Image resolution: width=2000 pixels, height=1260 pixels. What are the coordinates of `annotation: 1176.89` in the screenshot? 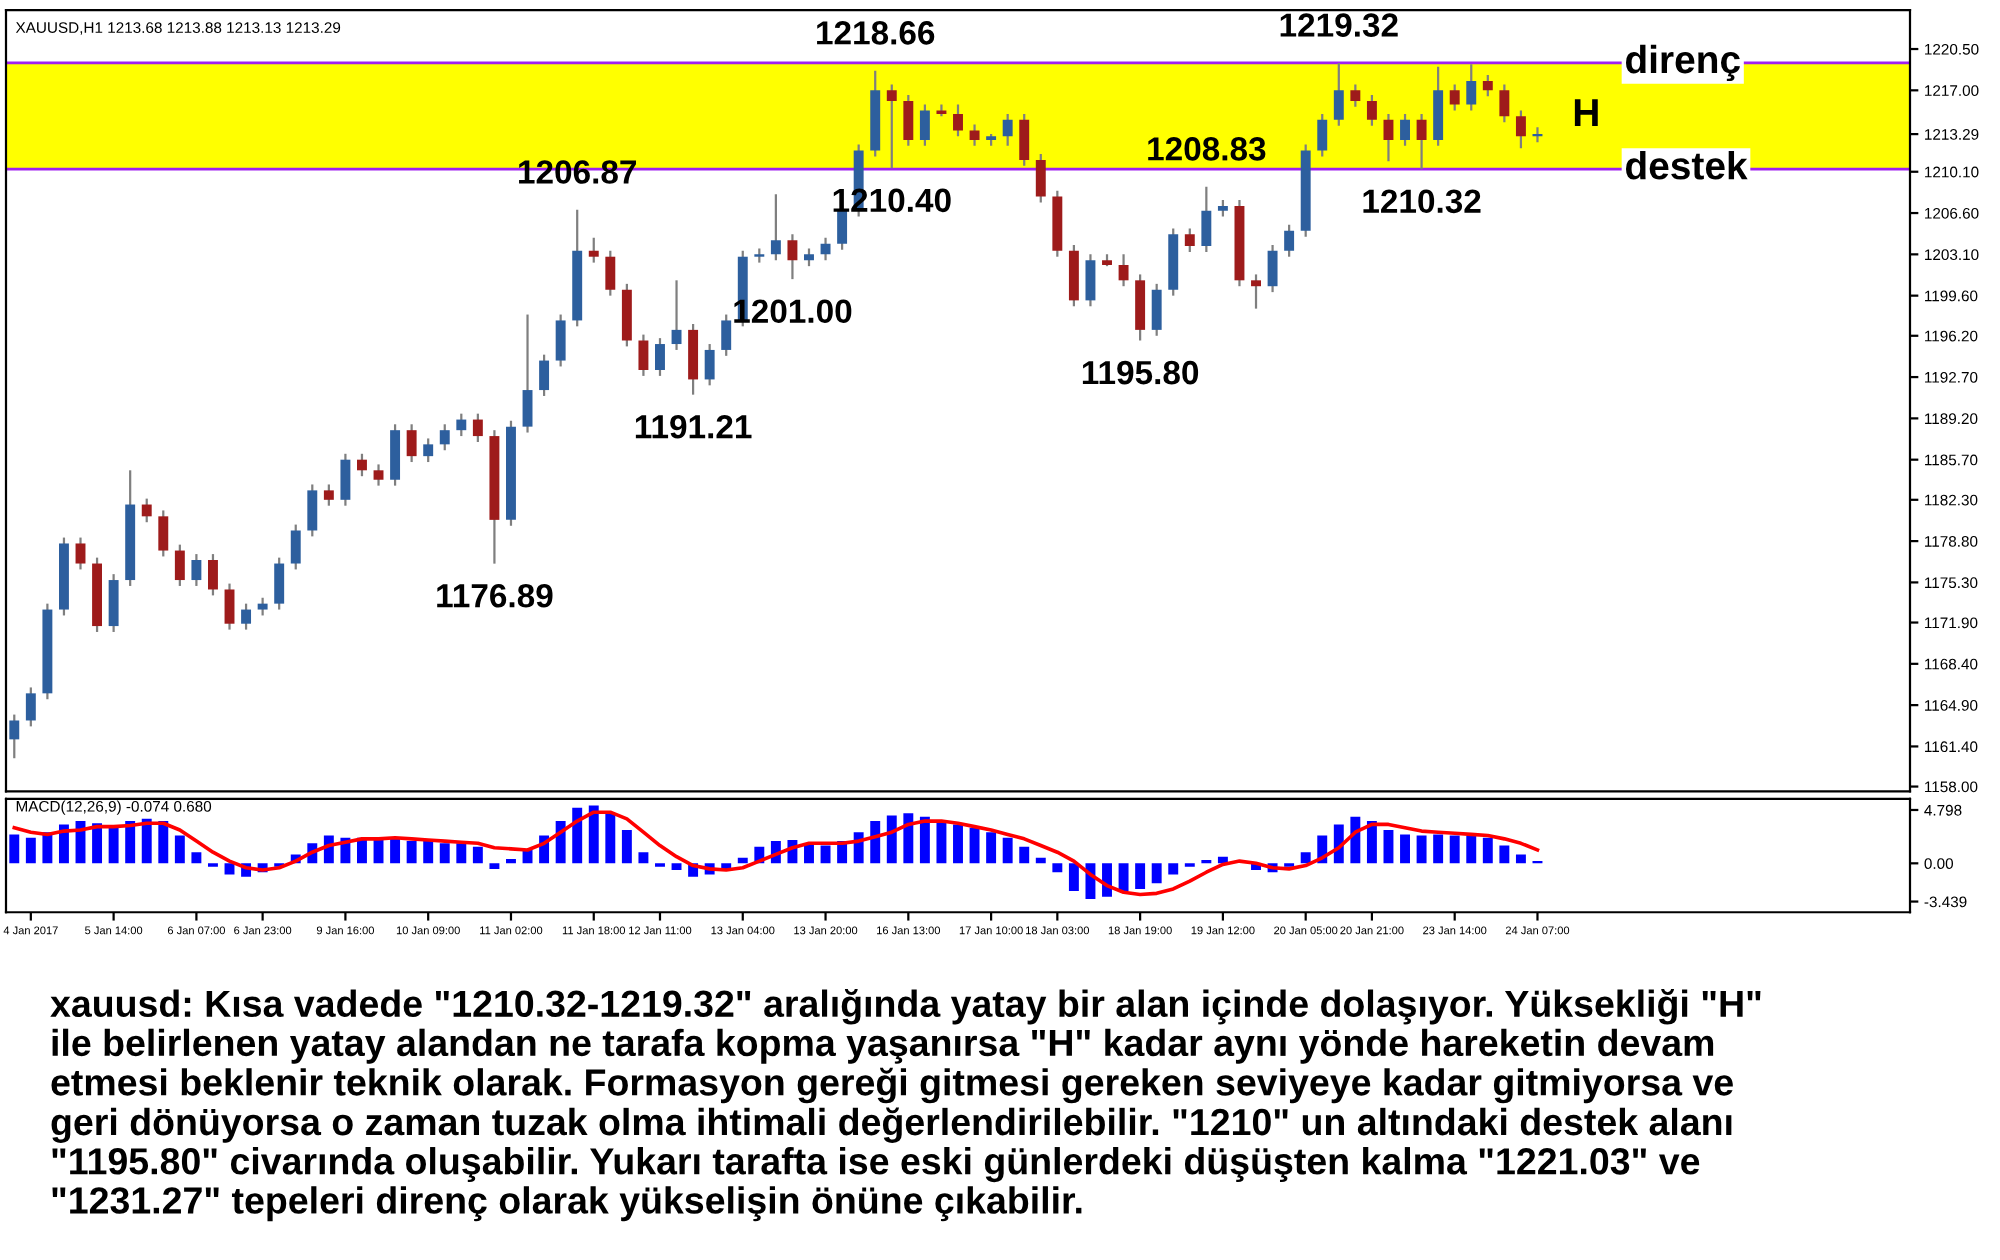 It's located at (495, 595).